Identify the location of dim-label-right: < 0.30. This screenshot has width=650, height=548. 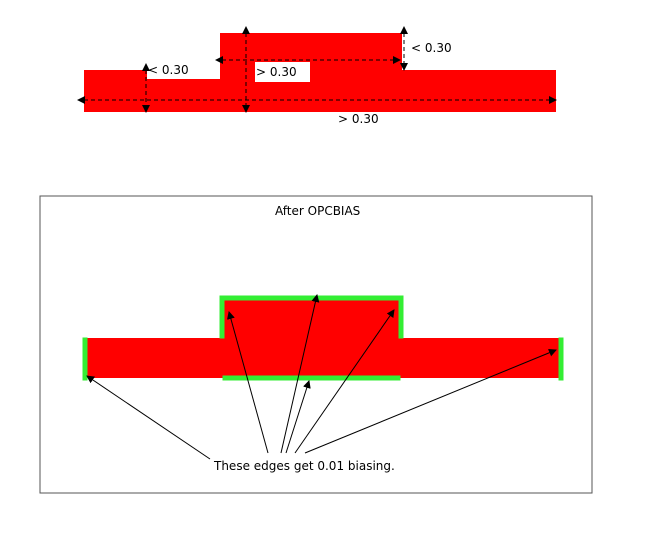
(431, 48).